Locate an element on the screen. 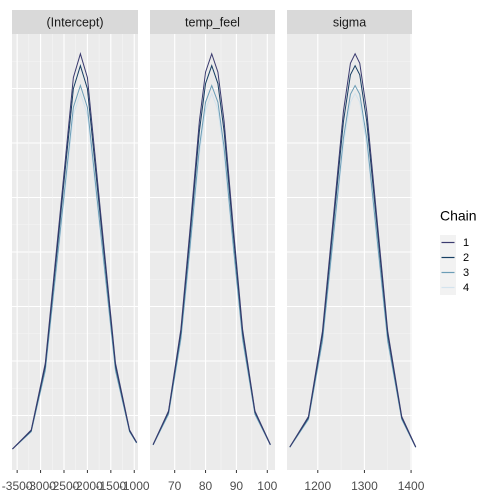 Image resolution: width=504 pixels, height=504 pixels. x-tick-label: 1400 is located at coordinates (411, 486).